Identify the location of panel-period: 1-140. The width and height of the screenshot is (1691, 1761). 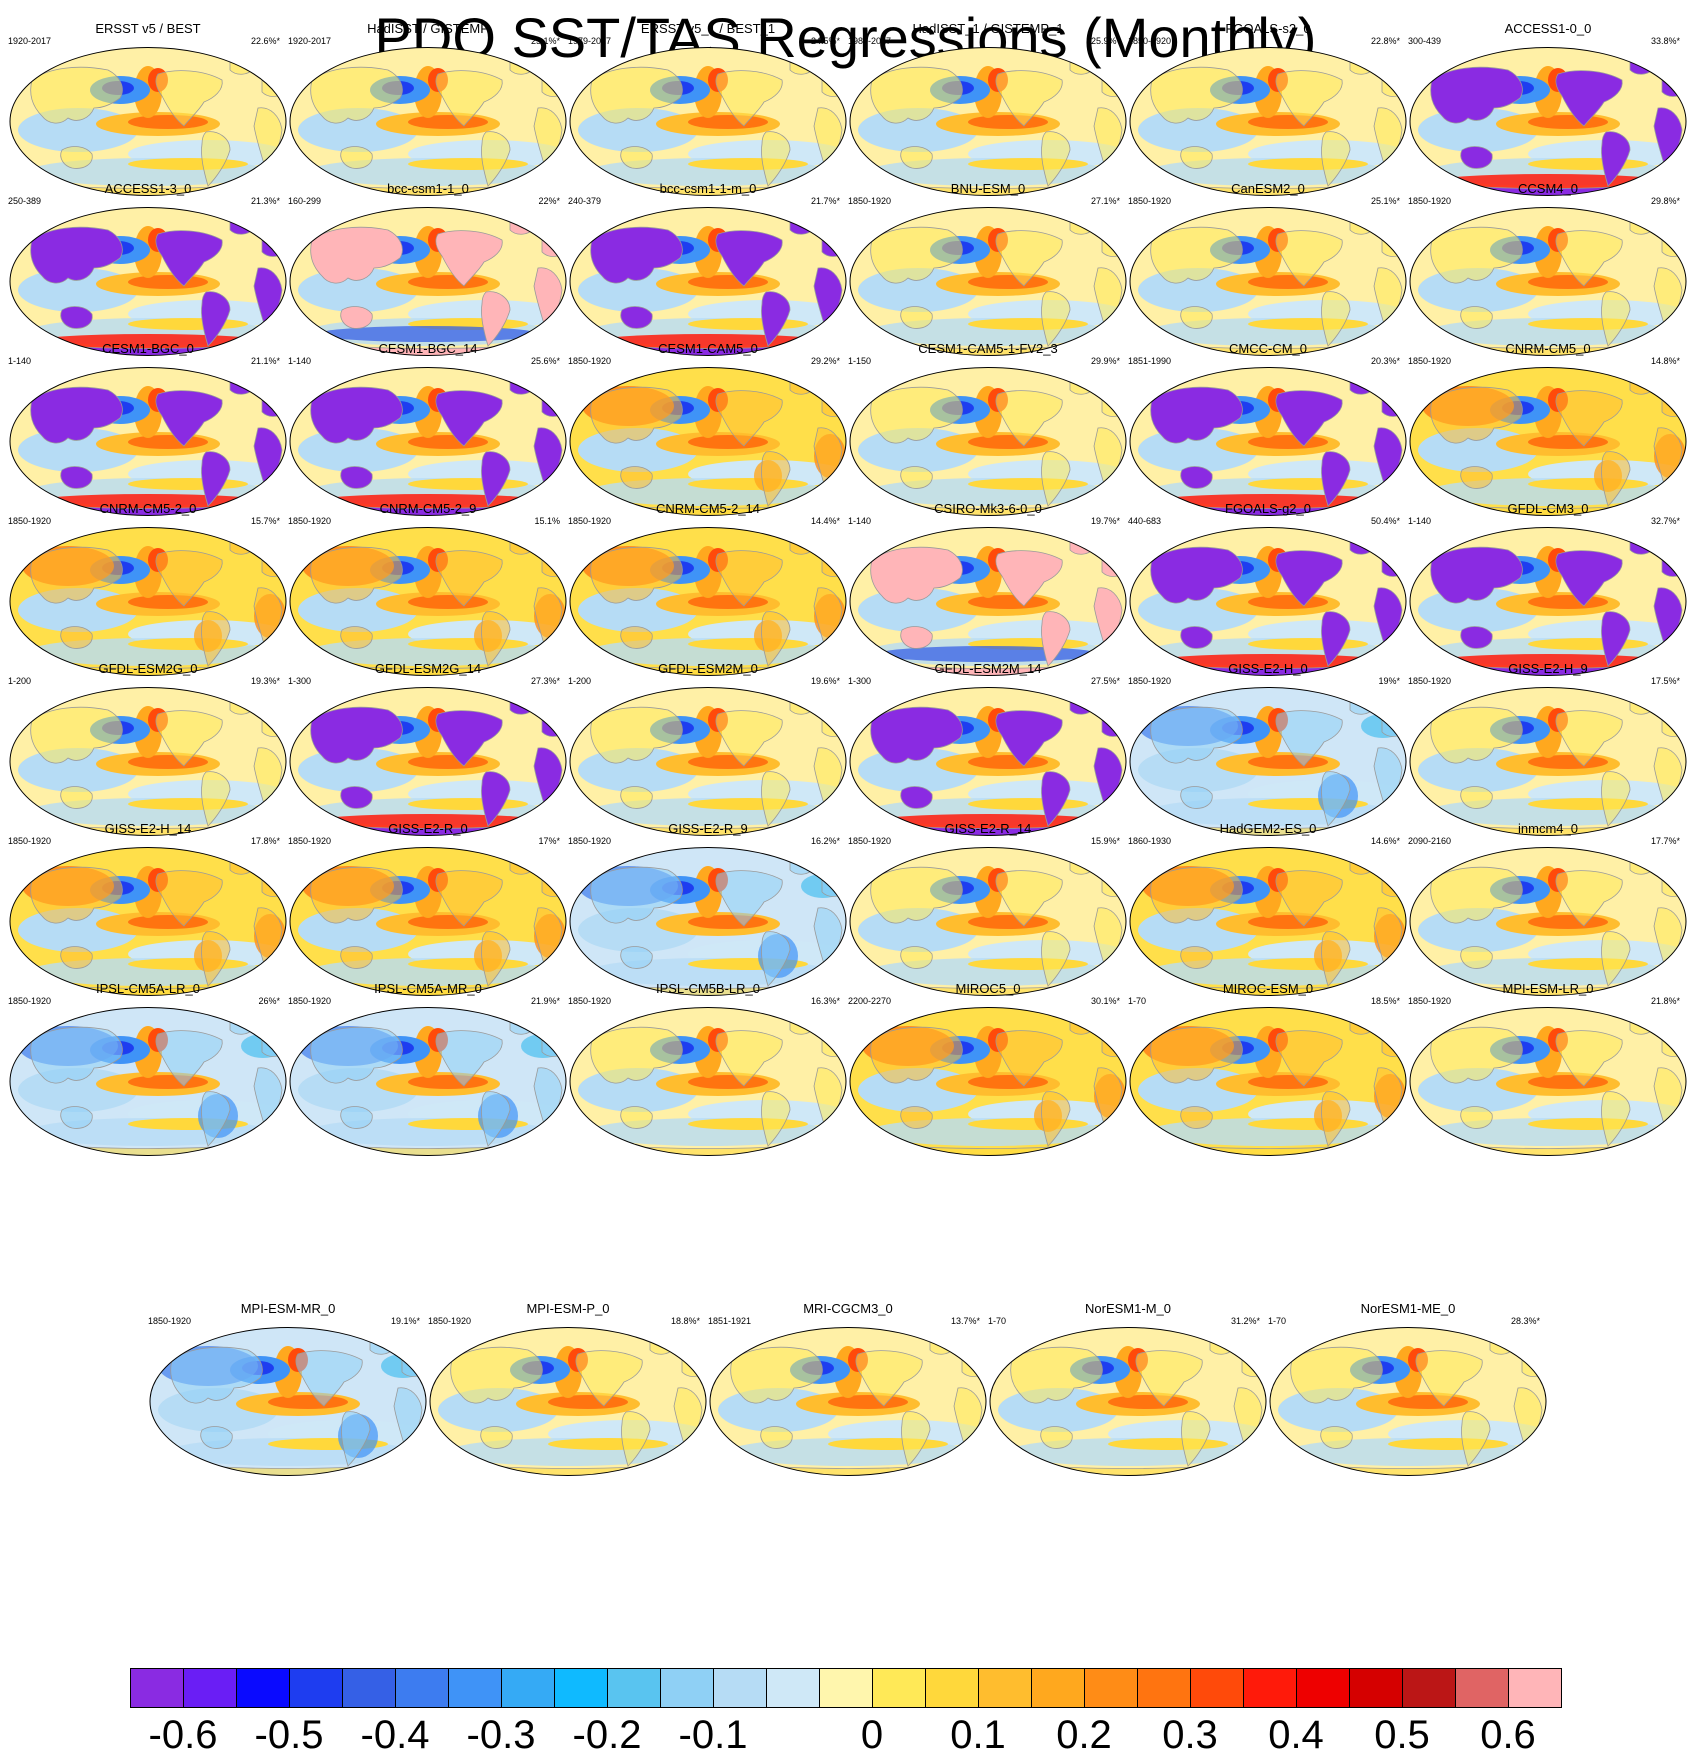
(300, 361).